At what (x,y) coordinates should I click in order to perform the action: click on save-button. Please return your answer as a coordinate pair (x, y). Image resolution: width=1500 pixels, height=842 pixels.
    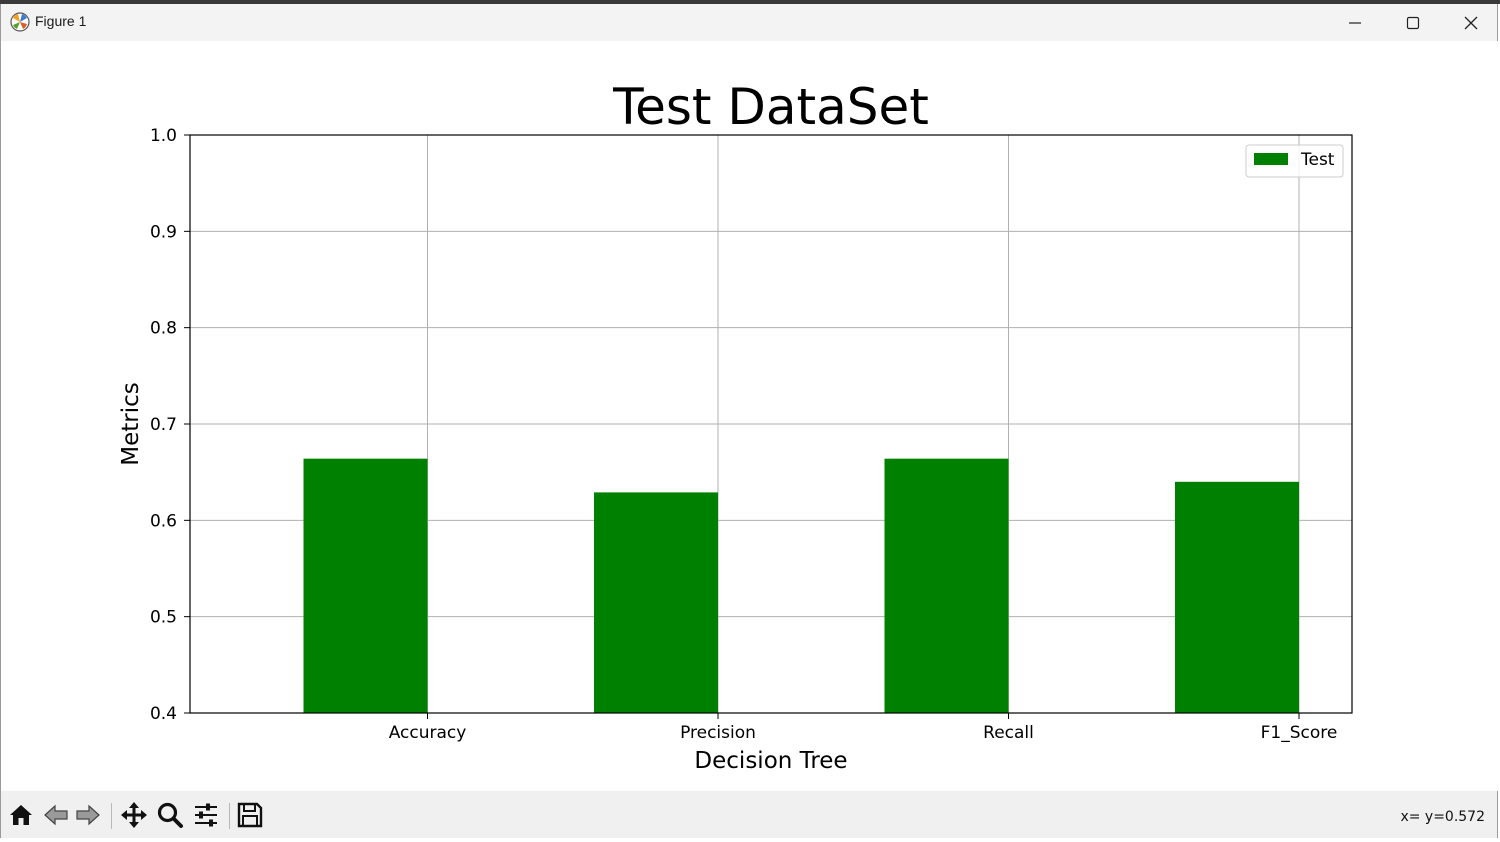
    Looking at the image, I should click on (250, 815).